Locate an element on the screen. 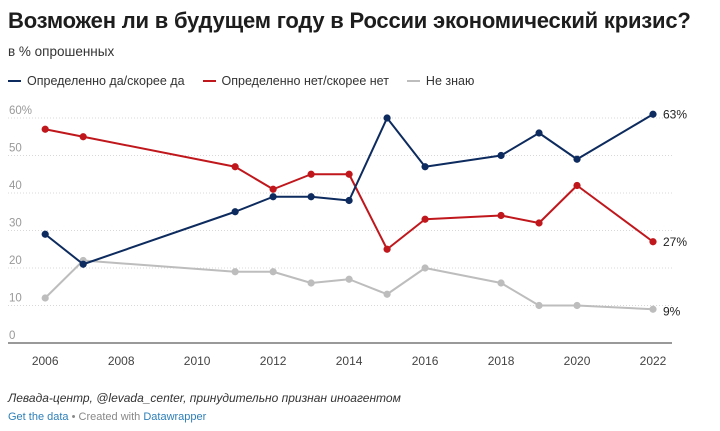 The image size is (720, 431). x-tick-label: 2016 is located at coordinates (425, 361).